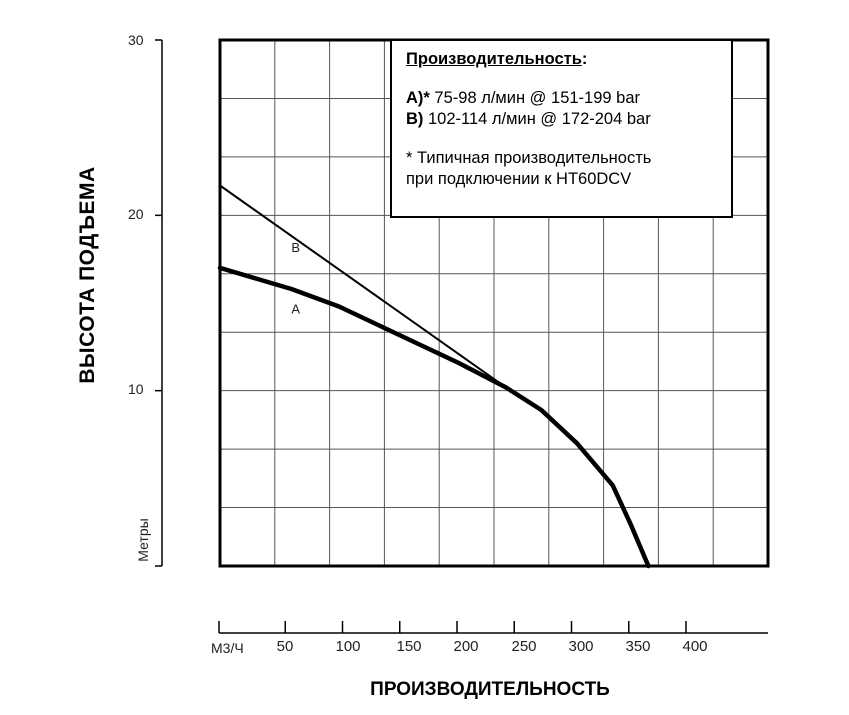 This screenshot has height=715, width=849. I want to click on x-tick-label: 250, so click(524, 646).